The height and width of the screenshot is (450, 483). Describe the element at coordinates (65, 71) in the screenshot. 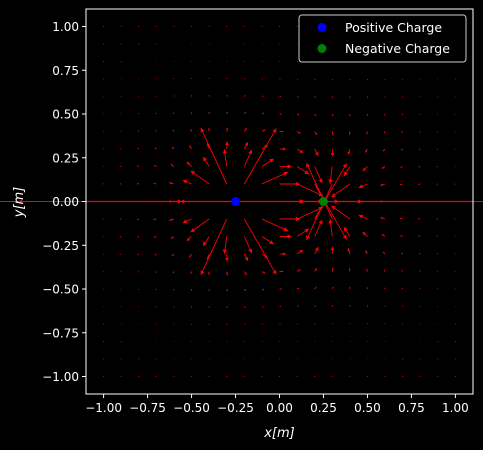

I see `y-tick-label: 0.75` at that location.